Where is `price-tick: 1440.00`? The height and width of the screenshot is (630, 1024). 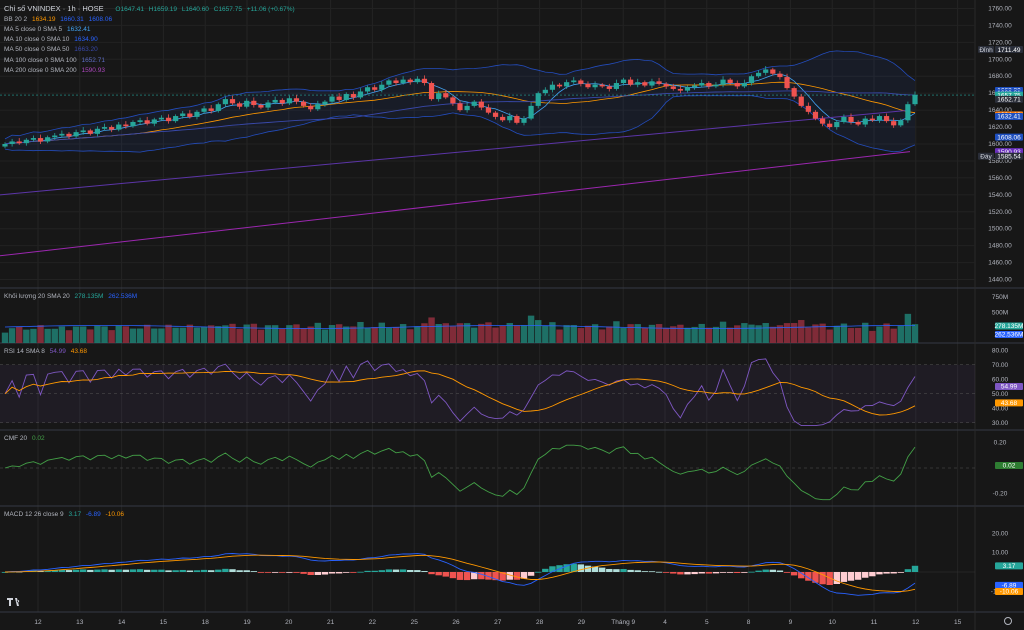 price-tick: 1440.00 is located at coordinates (1000, 280).